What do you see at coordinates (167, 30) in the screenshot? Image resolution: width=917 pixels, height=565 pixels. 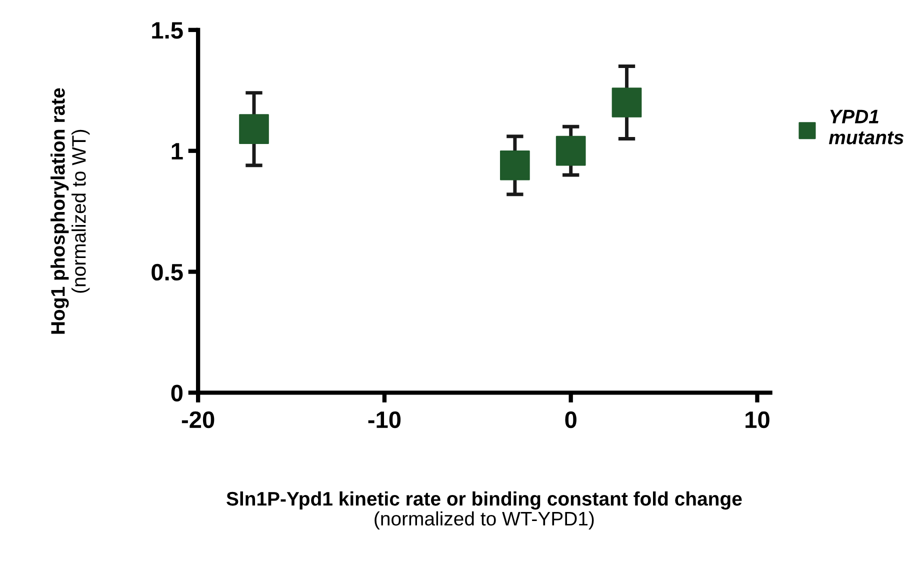 I see `y-tick-label: 1.5` at bounding box center [167, 30].